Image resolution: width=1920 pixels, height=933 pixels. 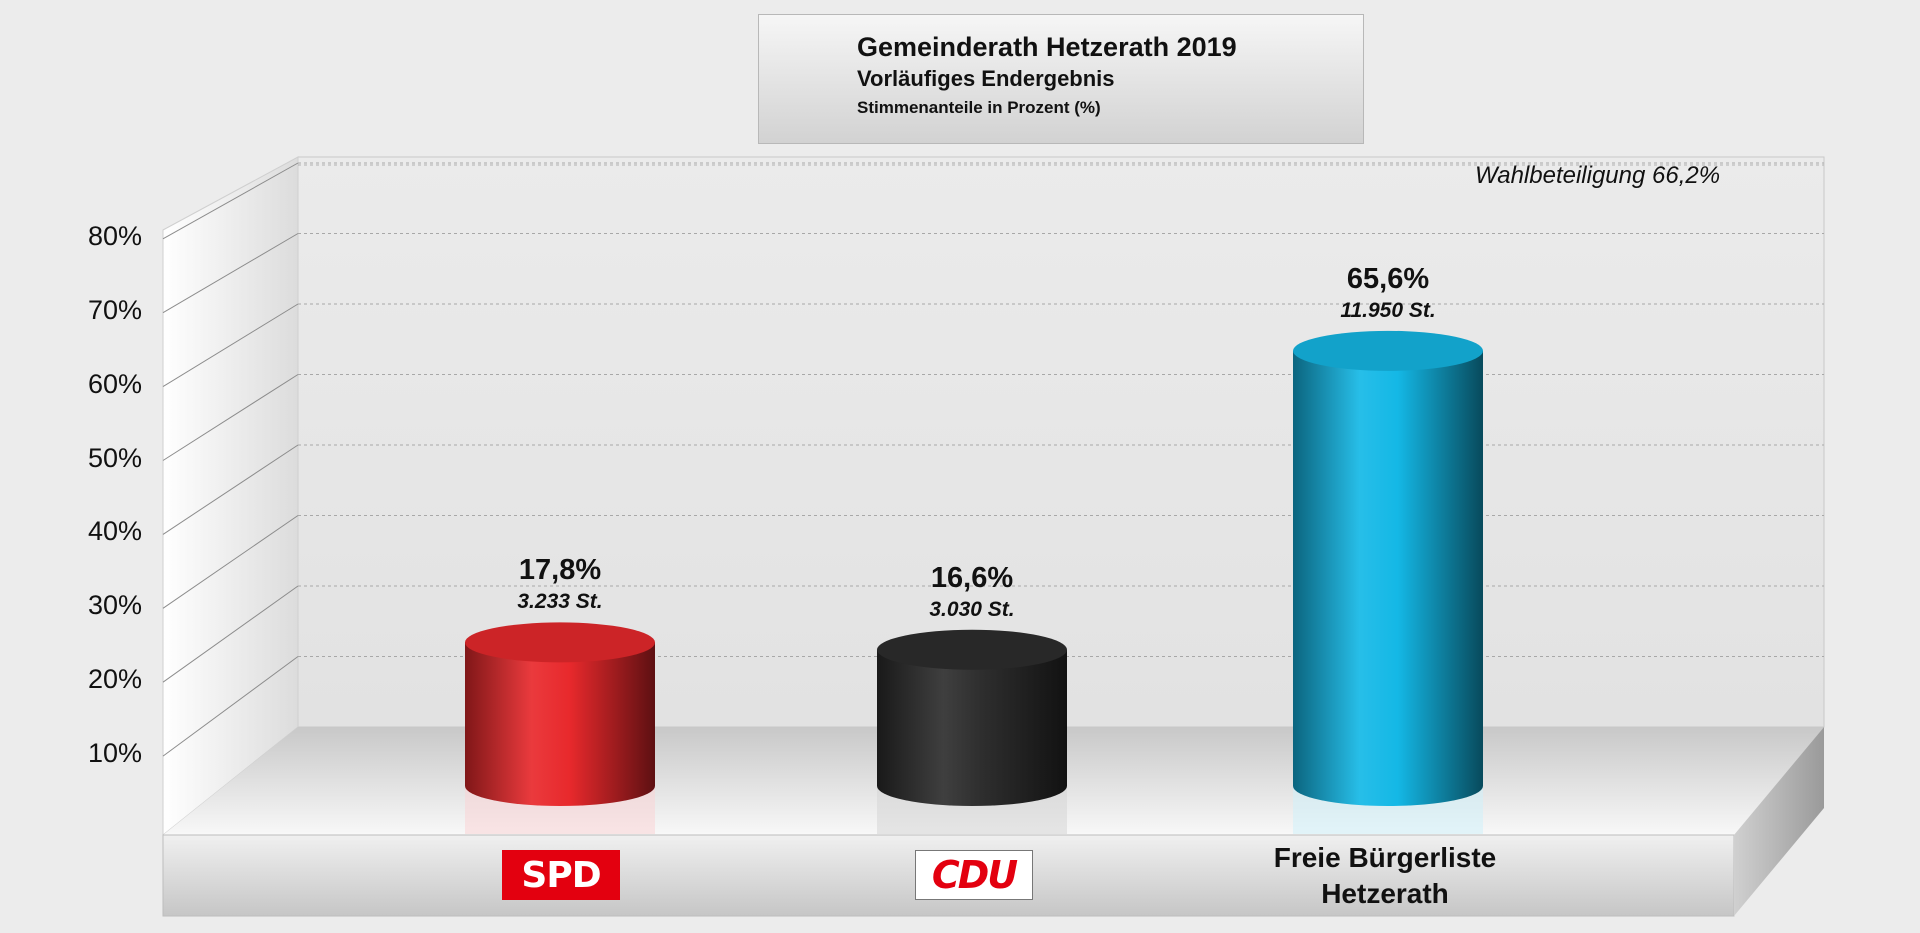 I want to click on y-tick-label: 60%, so click(x=115, y=383).